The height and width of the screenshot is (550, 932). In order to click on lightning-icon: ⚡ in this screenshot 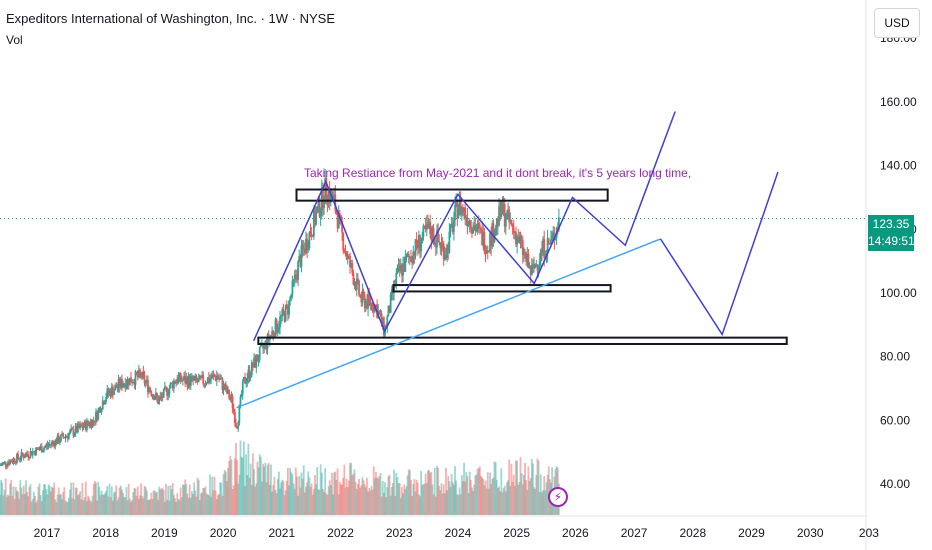, I will do `click(558, 497)`.